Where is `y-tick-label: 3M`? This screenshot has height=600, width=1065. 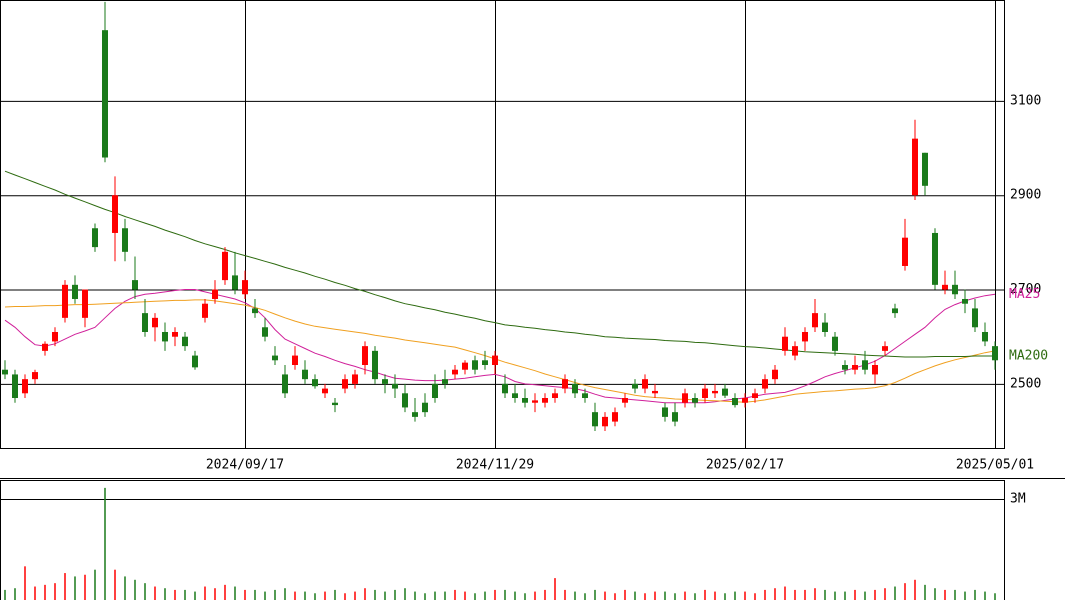 y-tick-label: 3M is located at coordinates (1018, 498).